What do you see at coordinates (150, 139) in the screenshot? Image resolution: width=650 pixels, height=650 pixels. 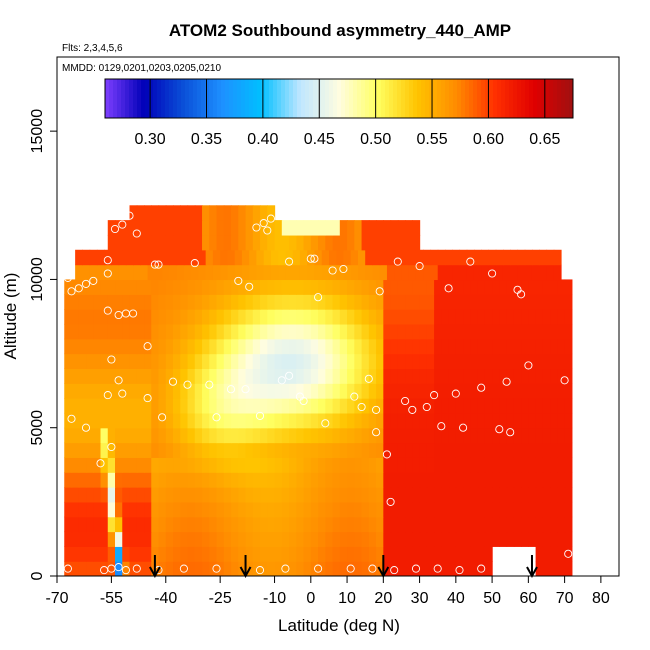 I see `colorbar-tick-label: 0.30` at bounding box center [150, 139].